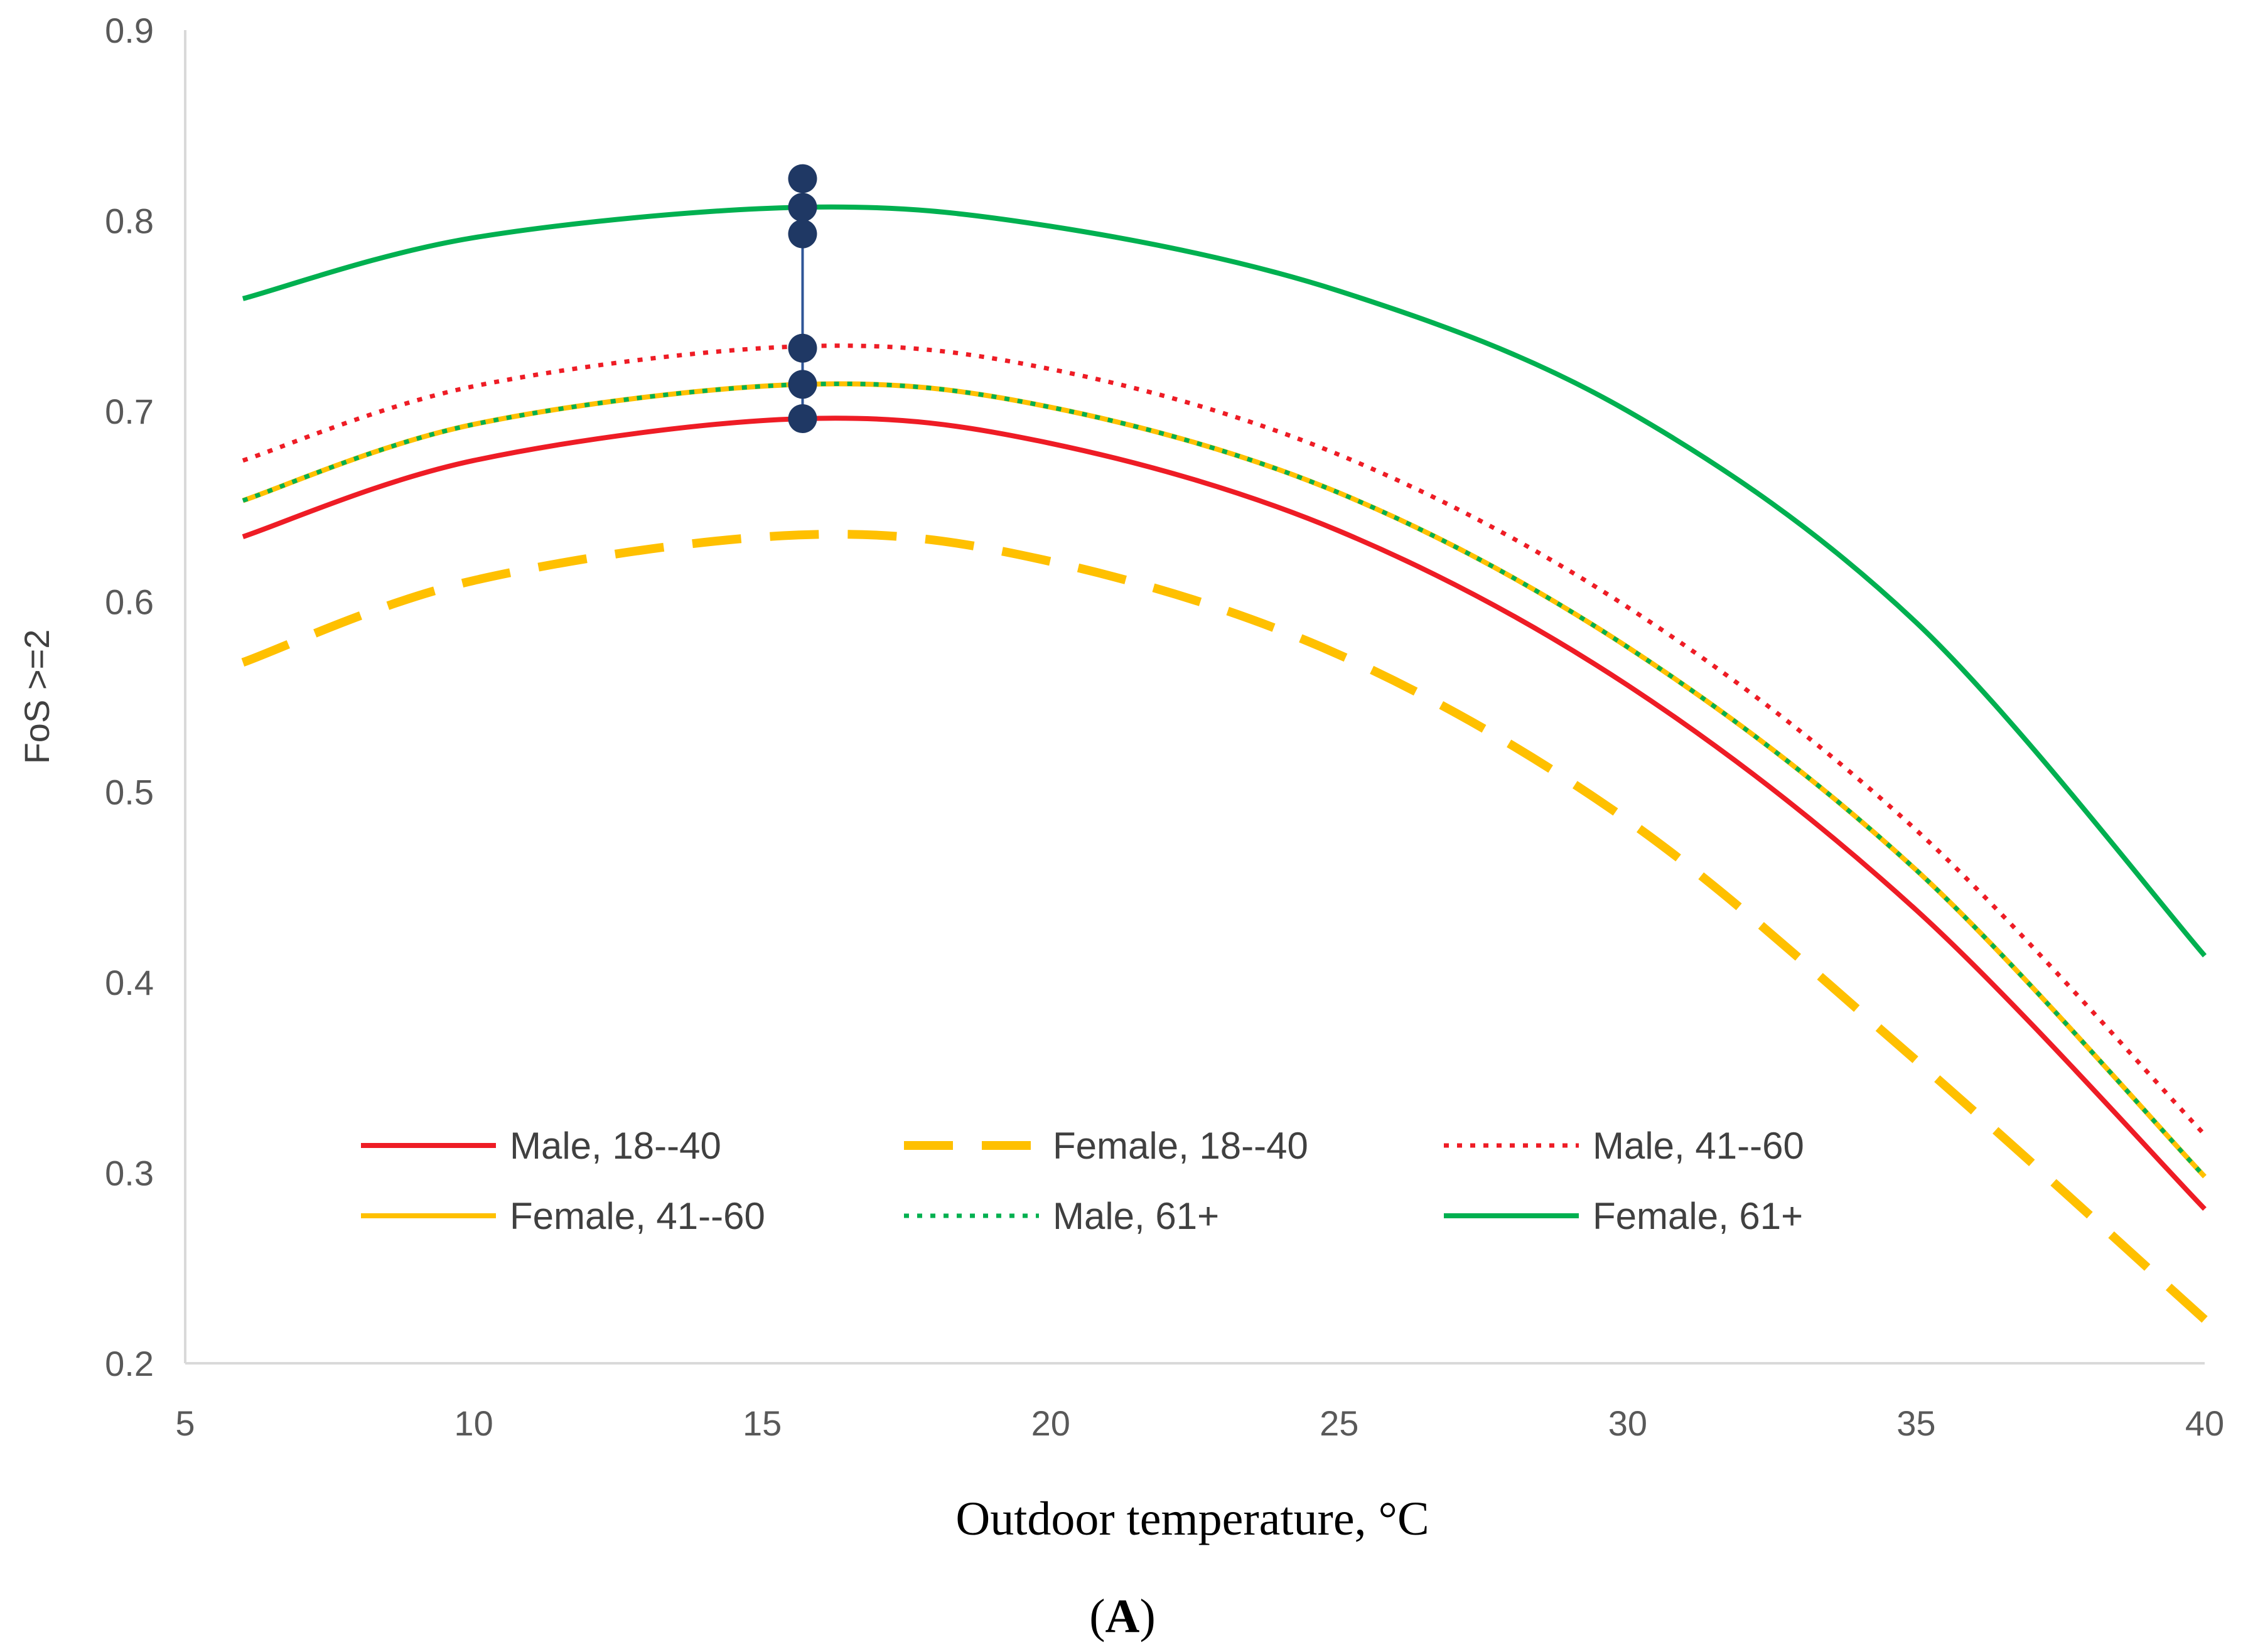 The image size is (2248, 1652). What do you see at coordinates (1180, 1146) in the screenshot?
I see `legend-label-1: Female, 18--40` at bounding box center [1180, 1146].